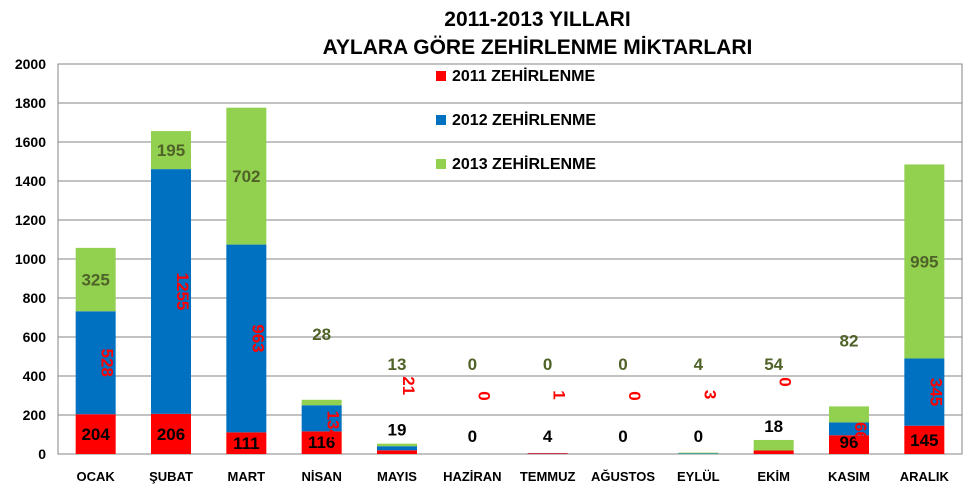  I want to click on y-tick-label: 2000, so click(30, 64).